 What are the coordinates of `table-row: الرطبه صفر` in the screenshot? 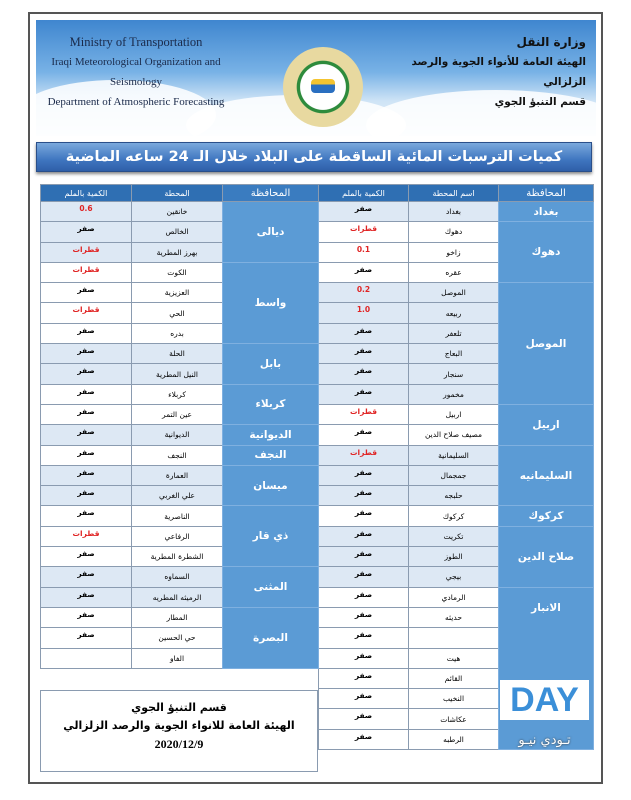 It's located at (456, 739).